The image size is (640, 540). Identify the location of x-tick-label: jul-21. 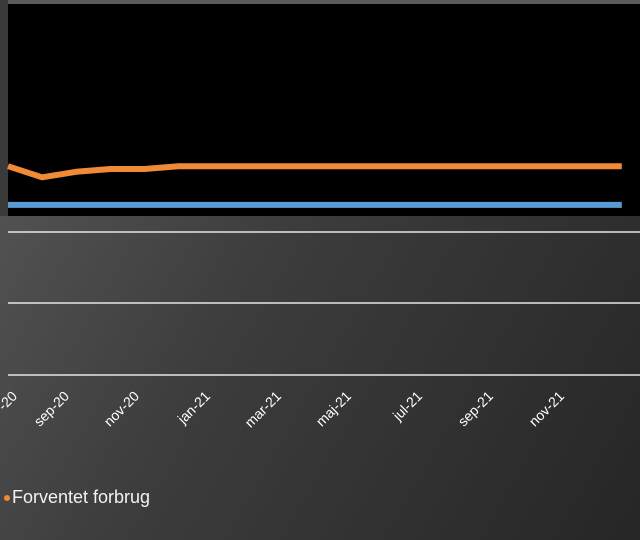
(407, 406).